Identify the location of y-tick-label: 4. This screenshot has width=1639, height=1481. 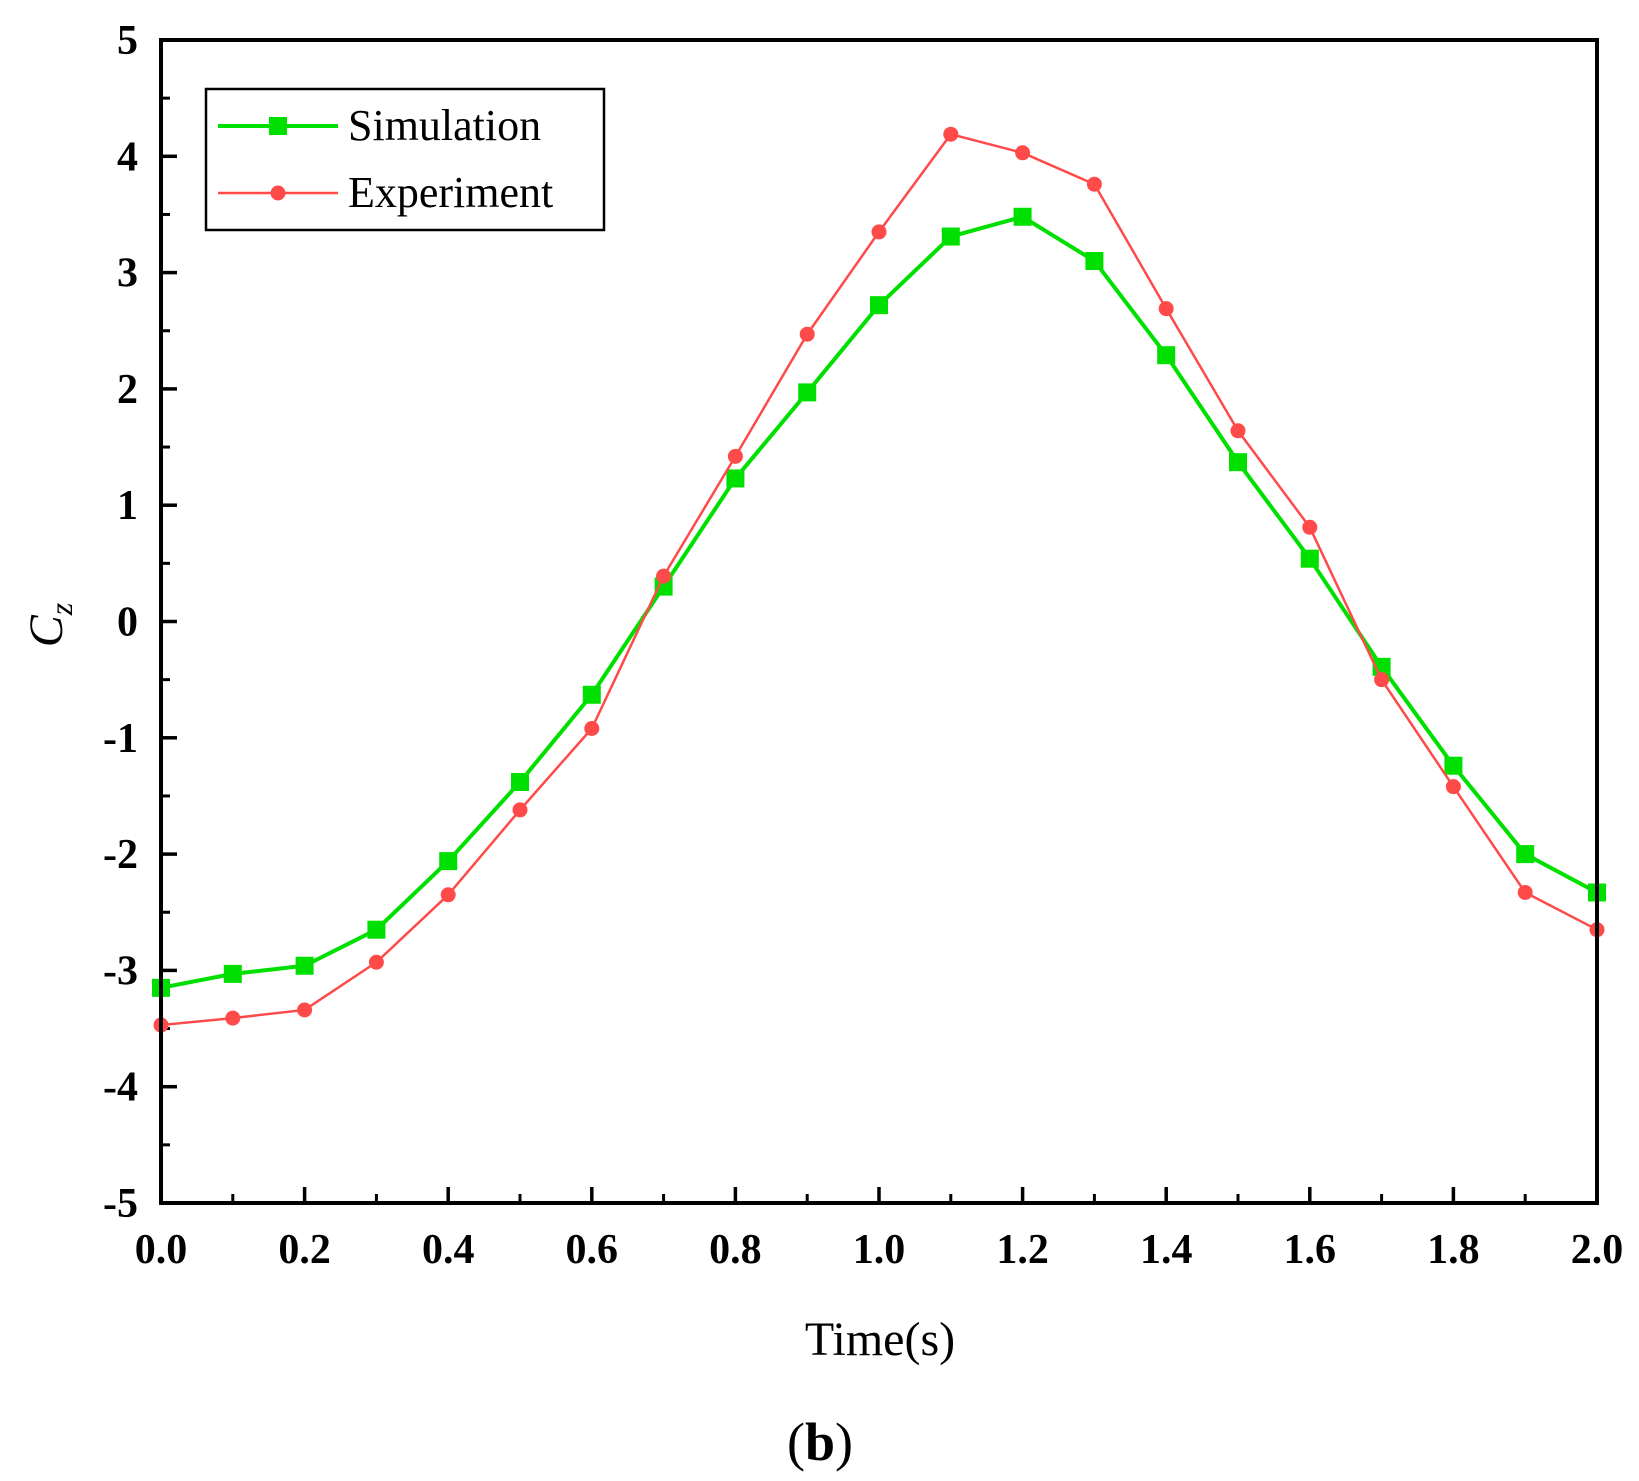
(127, 157).